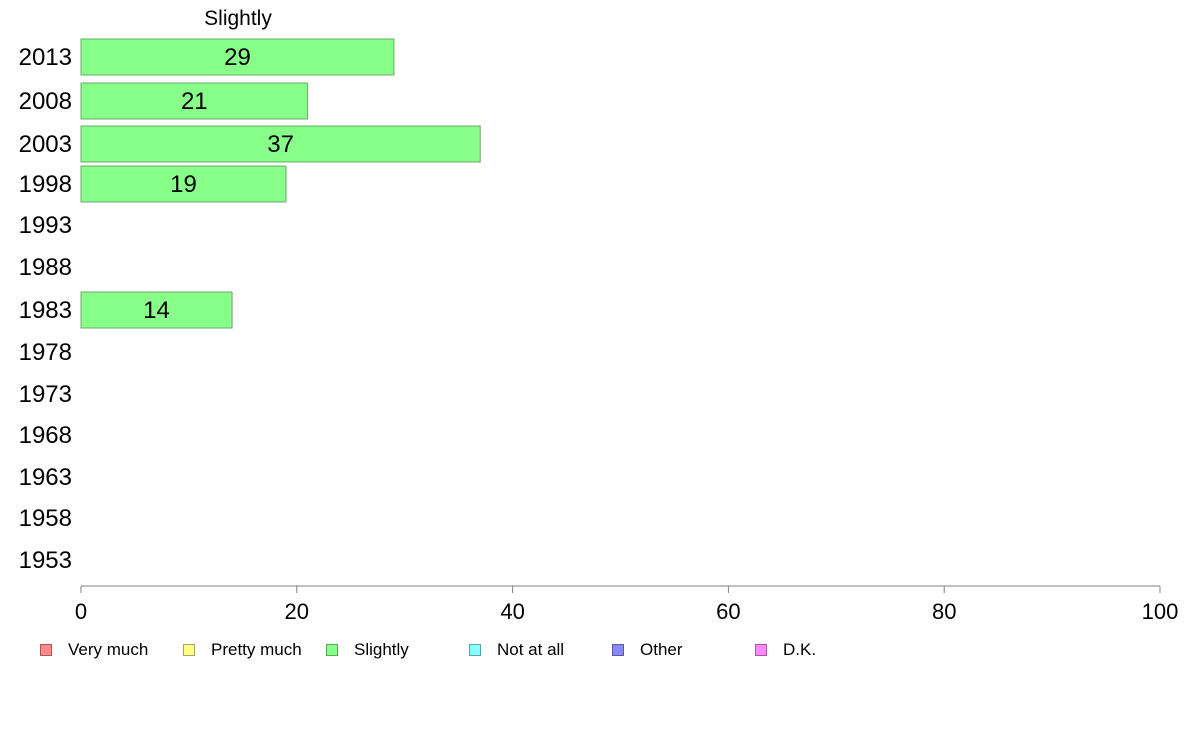 This screenshot has height=736, width=1188. Describe the element at coordinates (626, 605) in the screenshot. I see `x-axis-ticks: 0 20 40 60 80 100` at that location.